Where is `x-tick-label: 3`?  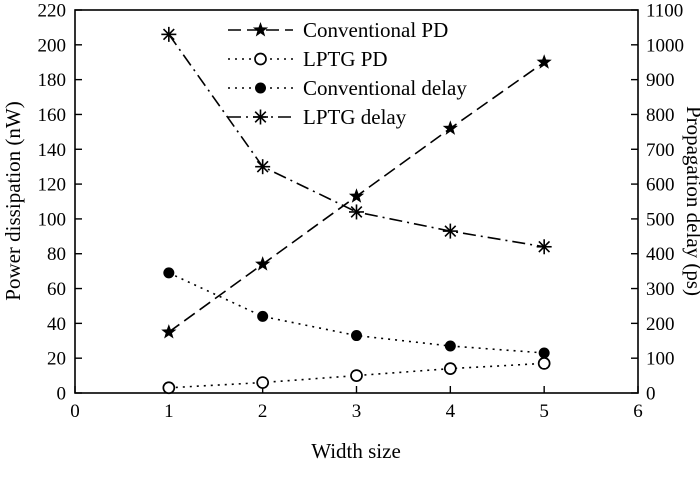
x-tick-label: 3 is located at coordinates (357, 411).